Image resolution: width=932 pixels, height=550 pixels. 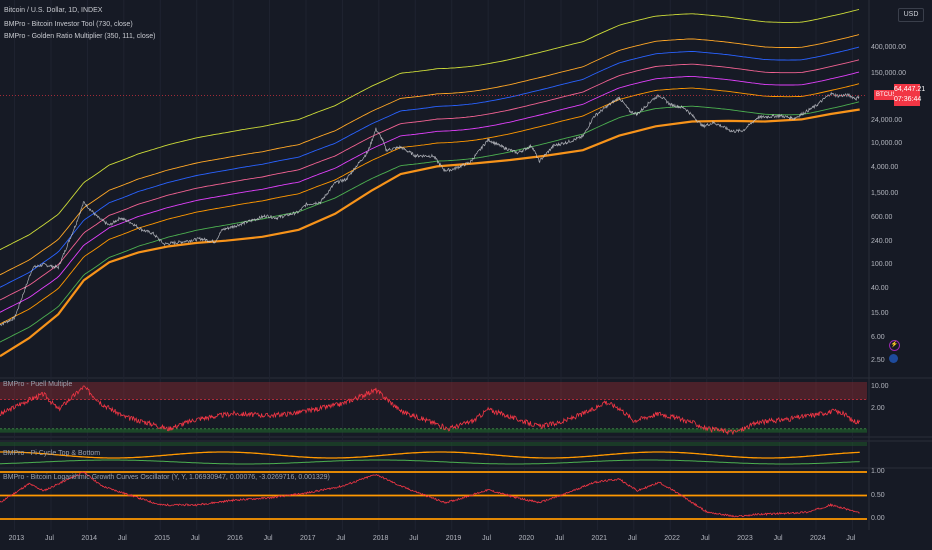 What do you see at coordinates (818, 538) in the screenshot?
I see `x-axis-tick: 2024` at bounding box center [818, 538].